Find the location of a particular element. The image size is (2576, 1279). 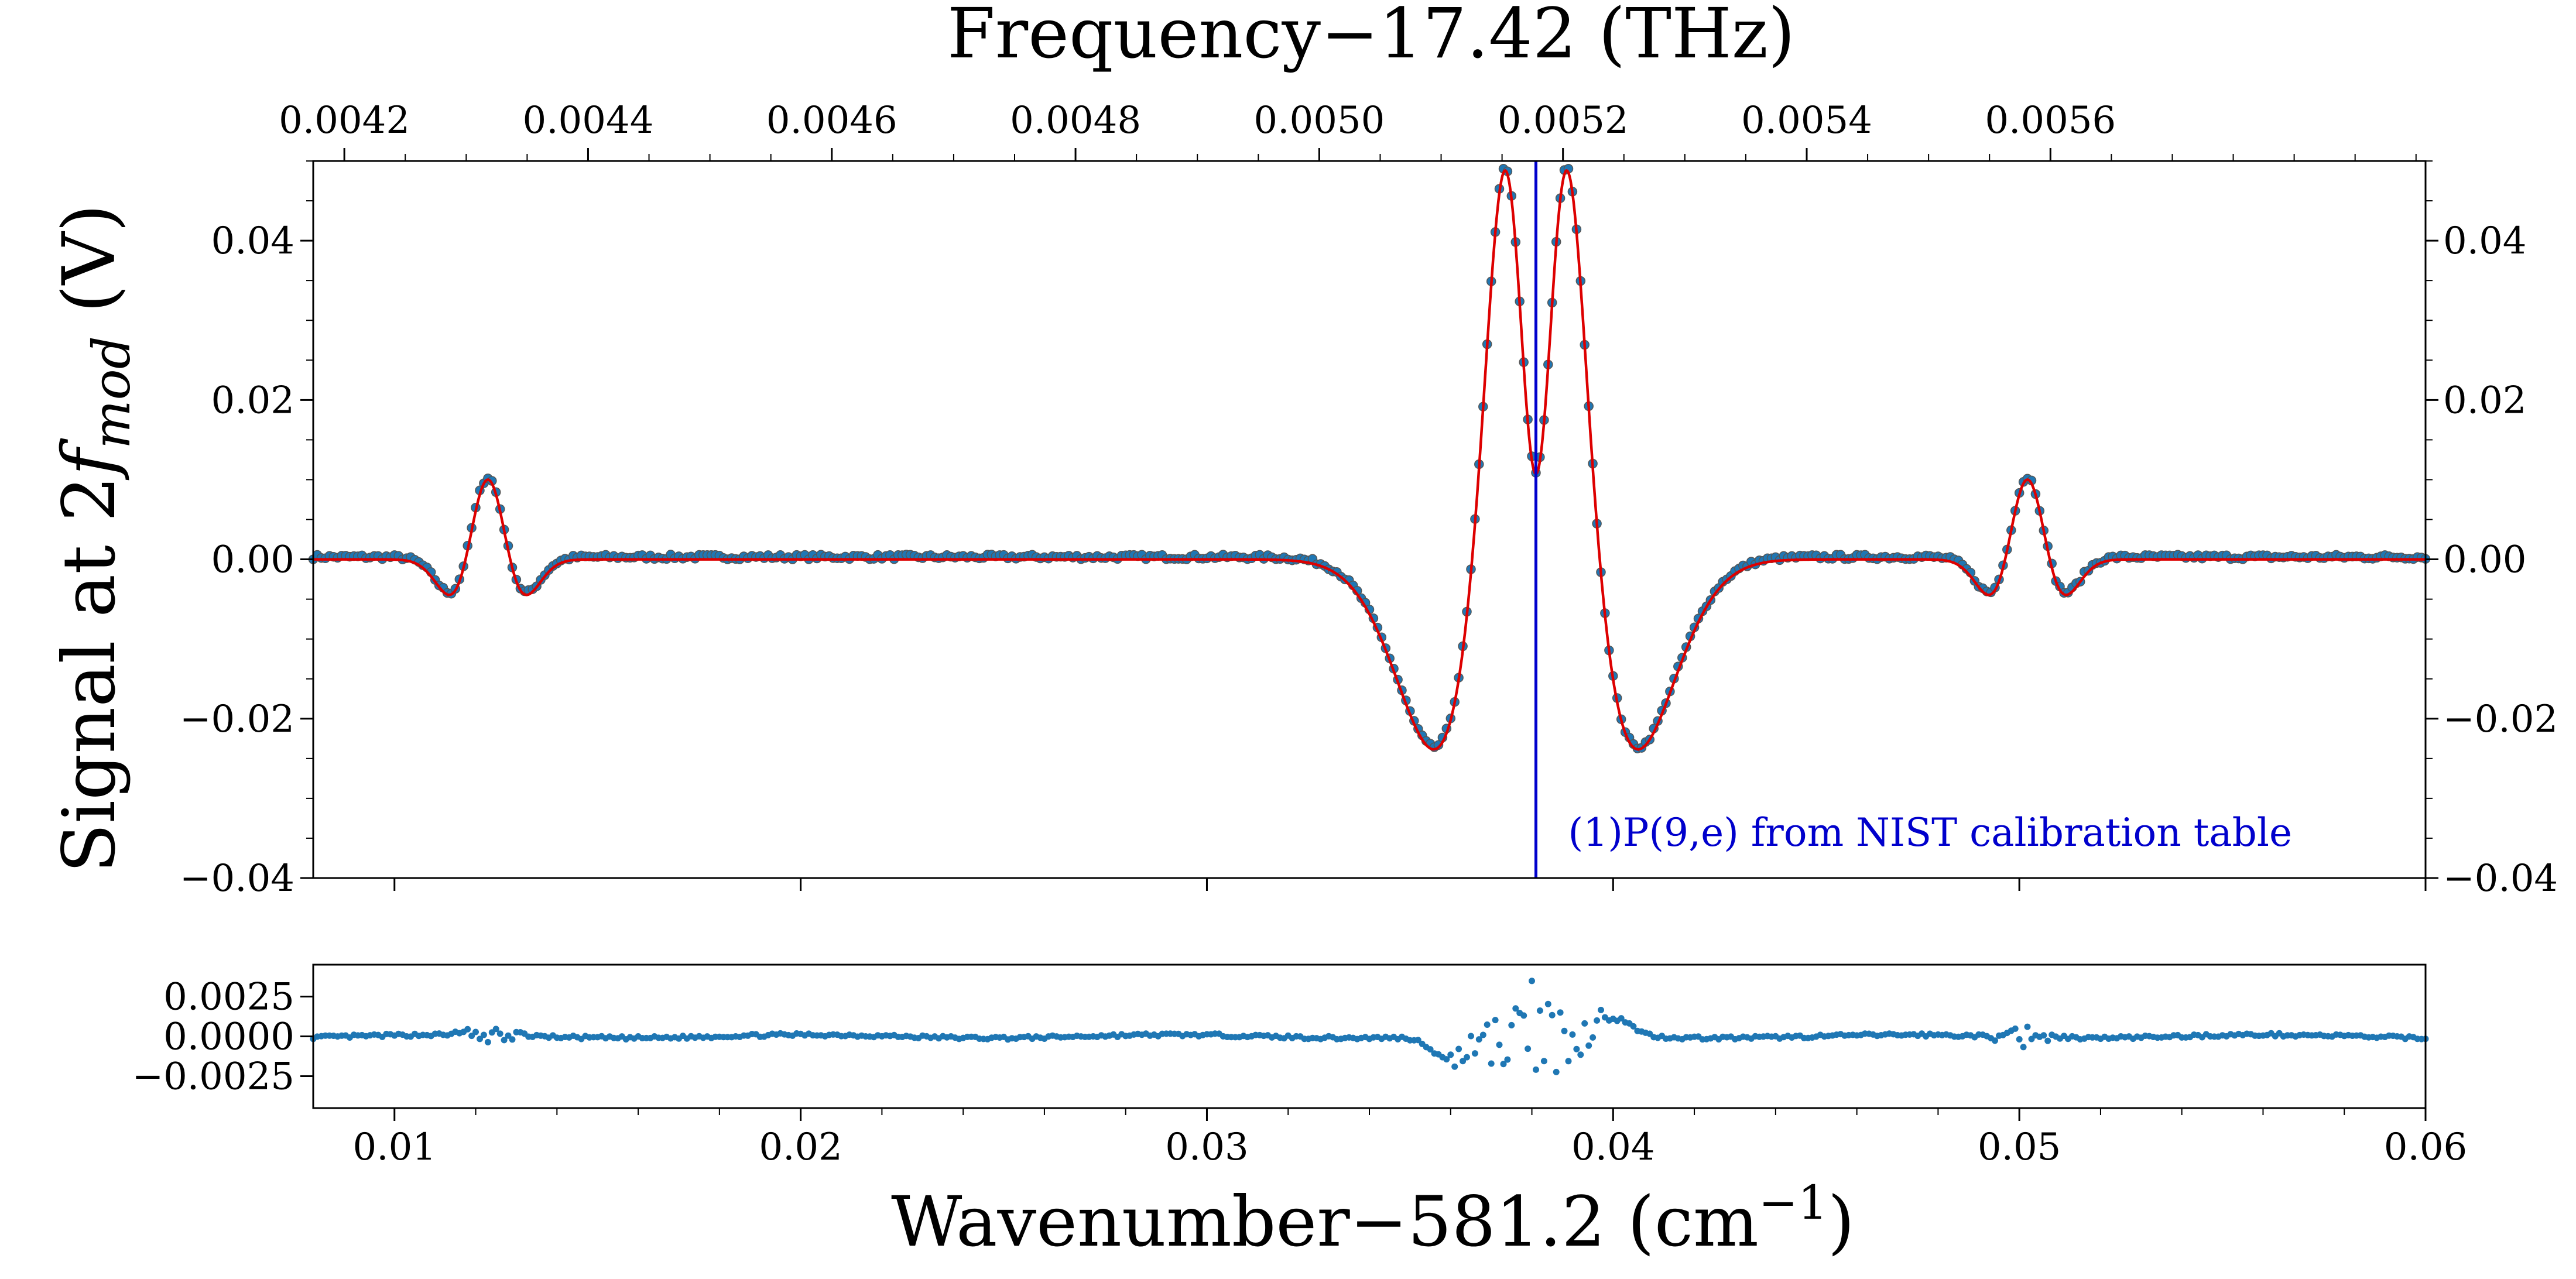

x-tick-label: 0.03 is located at coordinates (1207, 1147).